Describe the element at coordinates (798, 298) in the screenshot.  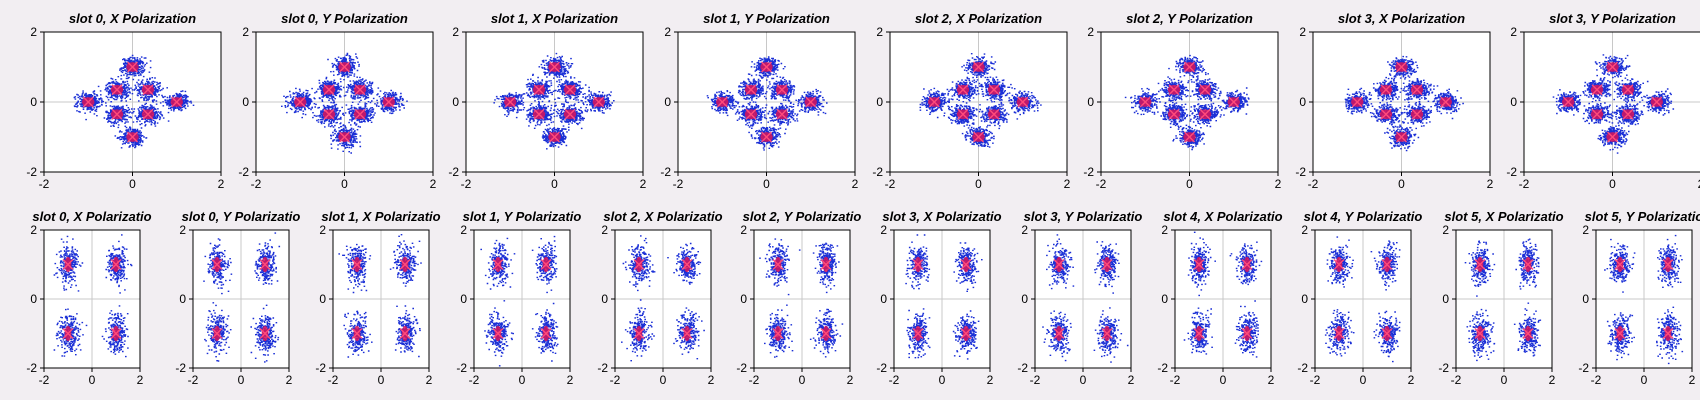
I see `constellation-panel: slot 2, Y Polarizatio -2 0 2 2 0 -2` at that location.